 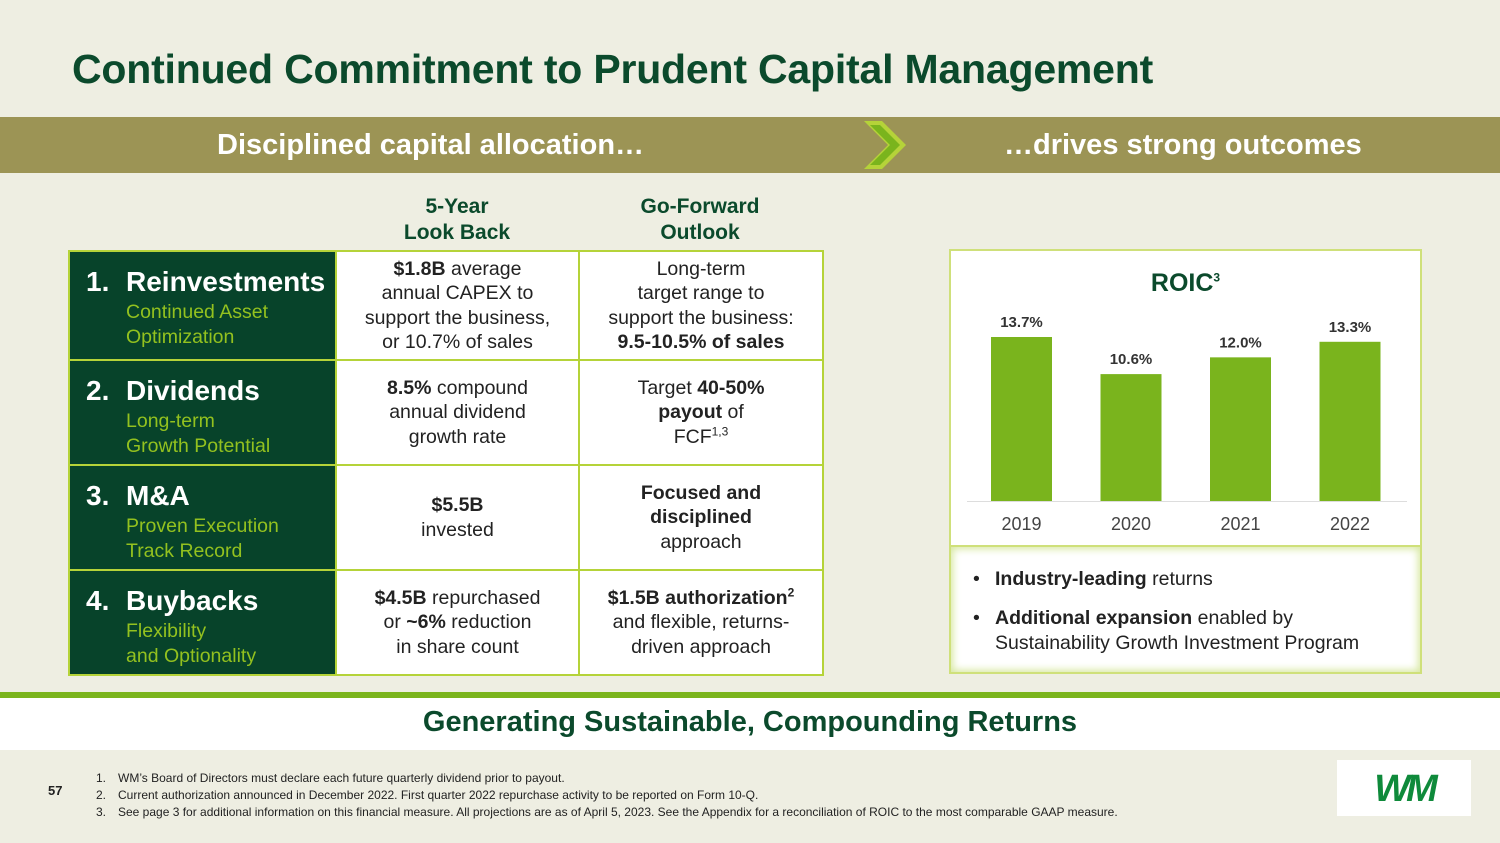 I want to click on bullet-text: Industry-leading returns, so click(x=1104, y=579).